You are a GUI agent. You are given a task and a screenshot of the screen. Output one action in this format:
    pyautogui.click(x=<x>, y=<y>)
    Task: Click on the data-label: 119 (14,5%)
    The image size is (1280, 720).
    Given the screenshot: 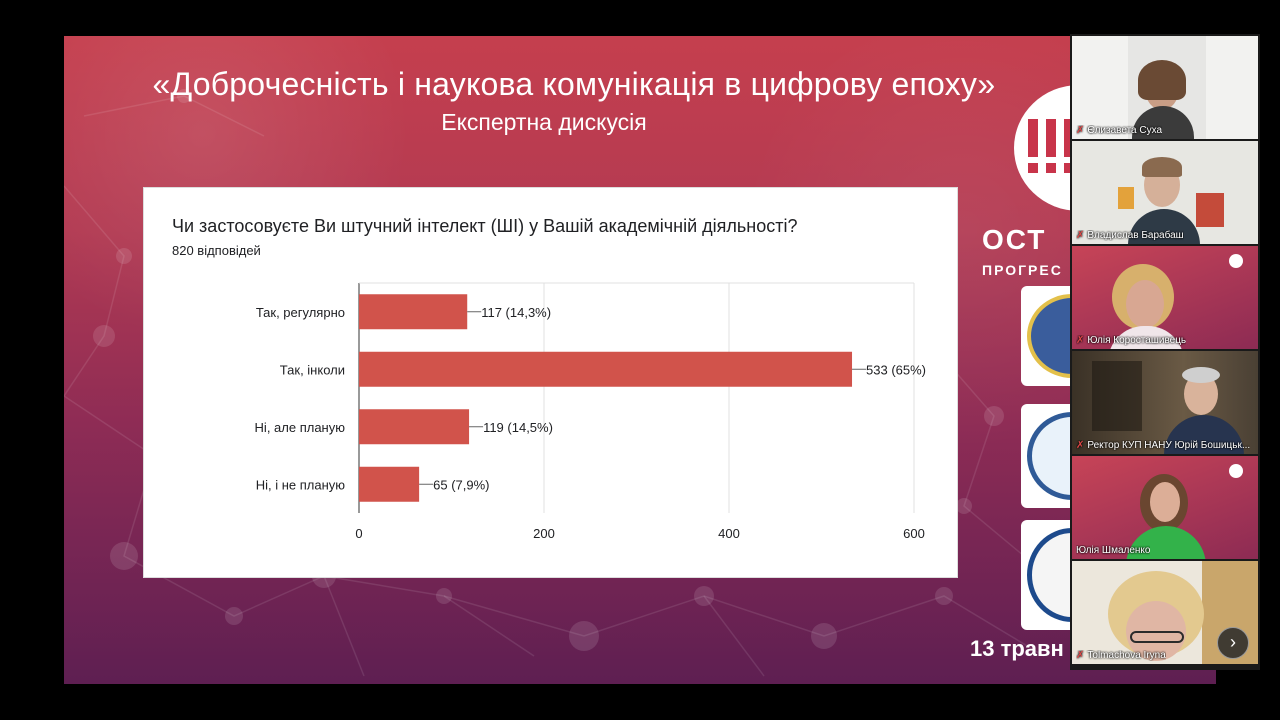 What is the action you would take?
    pyautogui.click(x=518, y=427)
    